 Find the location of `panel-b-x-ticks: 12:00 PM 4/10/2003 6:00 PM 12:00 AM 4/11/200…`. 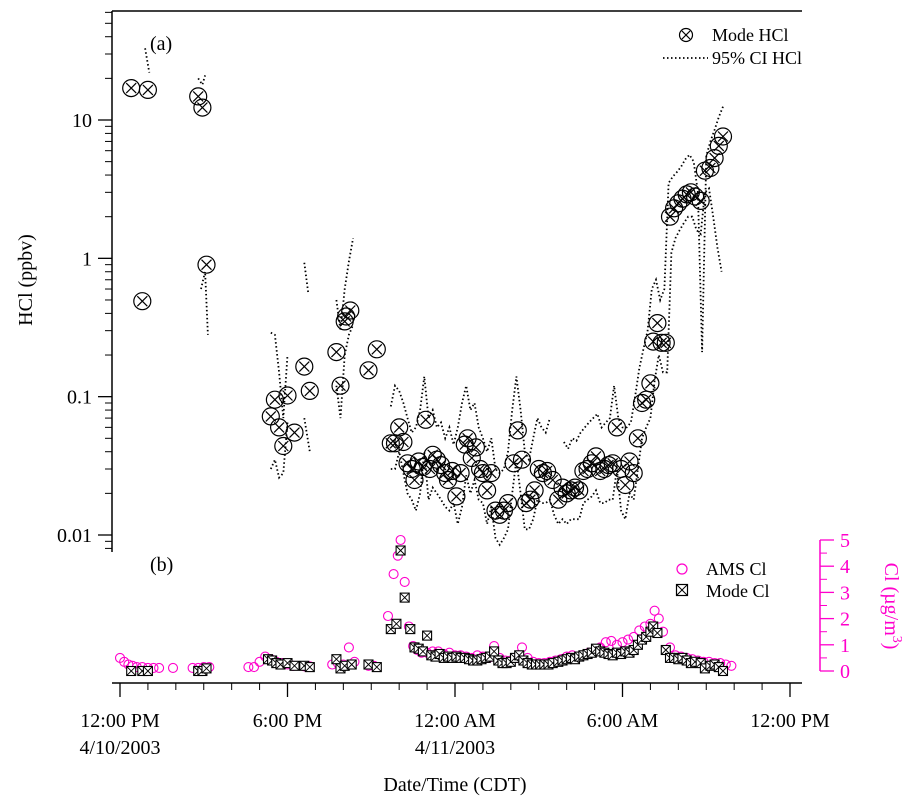

panel-b-x-ticks: 12:00 PM 4/10/2003 6:00 PM 12:00 AM 4/11/200… is located at coordinates (454, 721).